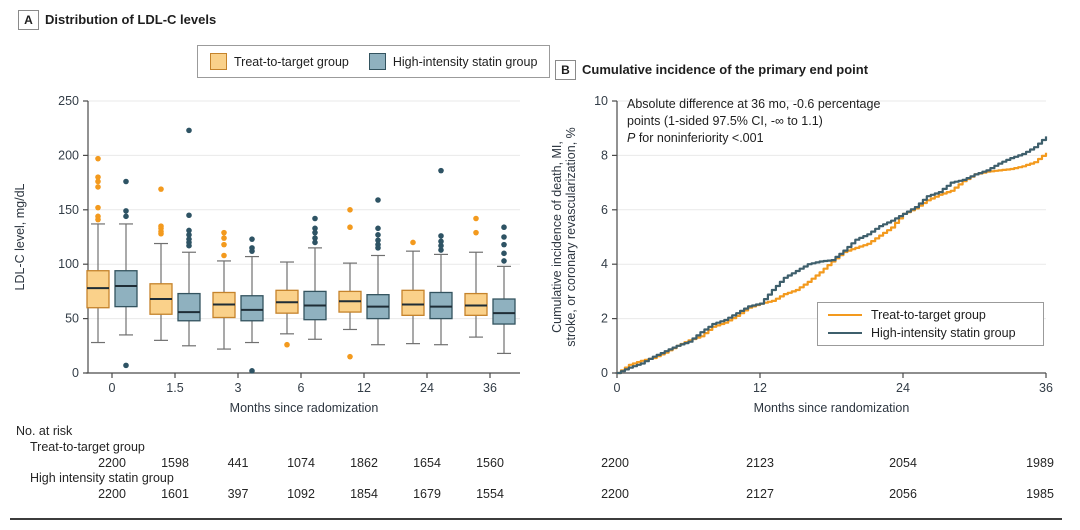 The height and width of the screenshot is (530, 1080). What do you see at coordinates (490, 494) in the screenshot?
I see `risk-a2-col6: 1554` at bounding box center [490, 494].